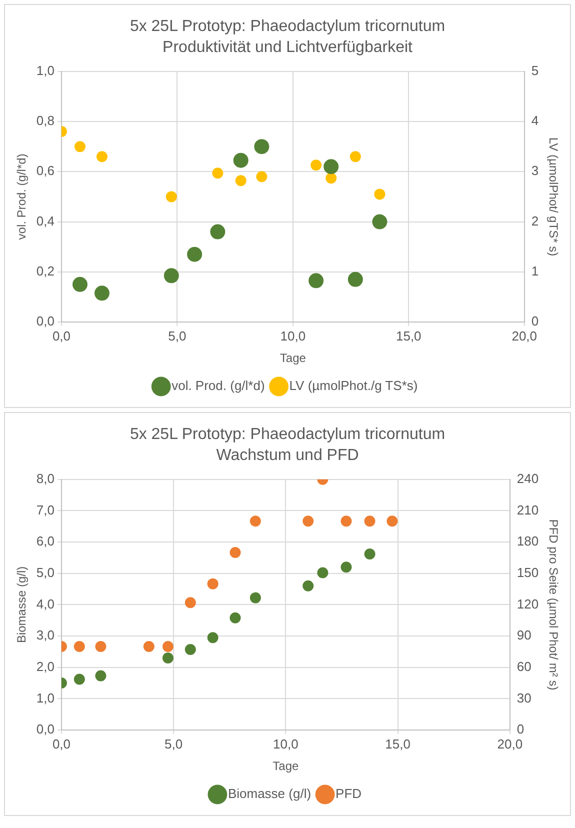 Image resolution: width=575 pixels, height=828 pixels. What do you see at coordinates (45, 220) in the screenshot?
I see `y-tick-label: 0,4` at bounding box center [45, 220].